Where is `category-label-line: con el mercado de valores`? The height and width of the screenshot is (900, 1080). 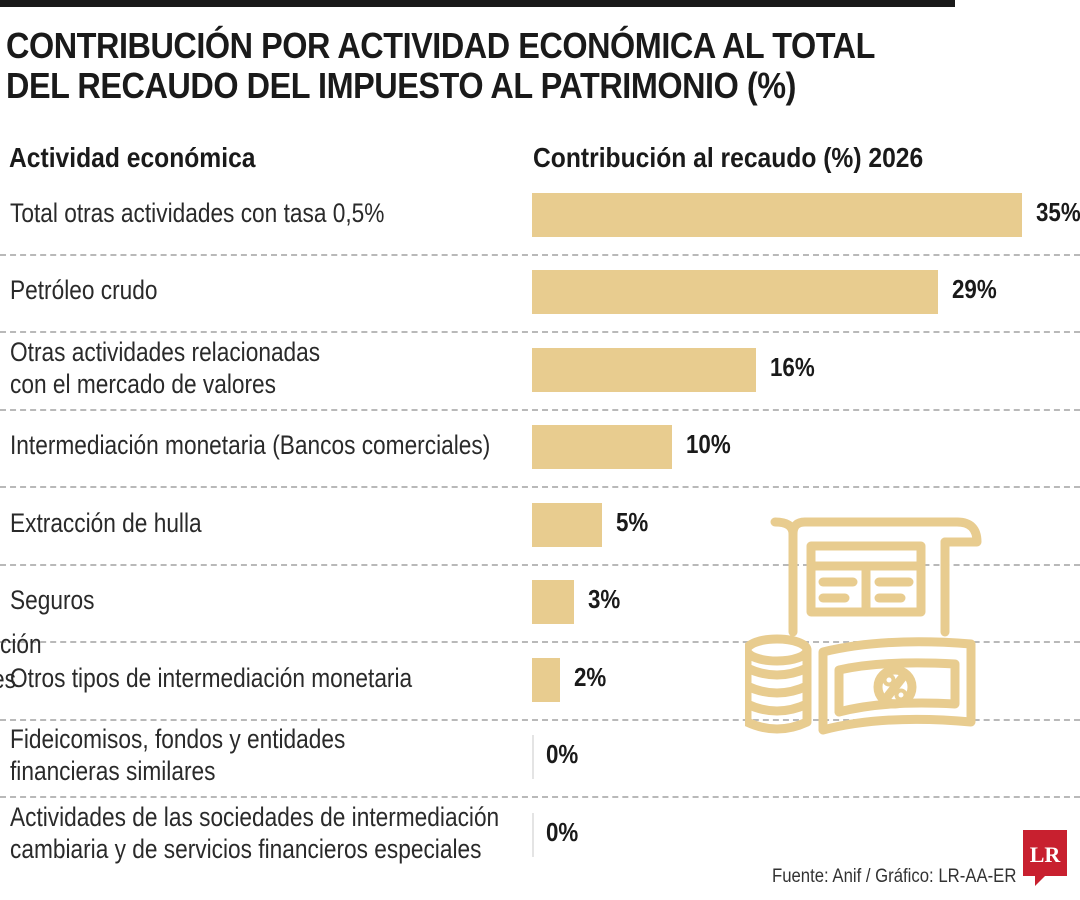 category-label-line: con el mercado de valores is located at coordinates (143, 384).